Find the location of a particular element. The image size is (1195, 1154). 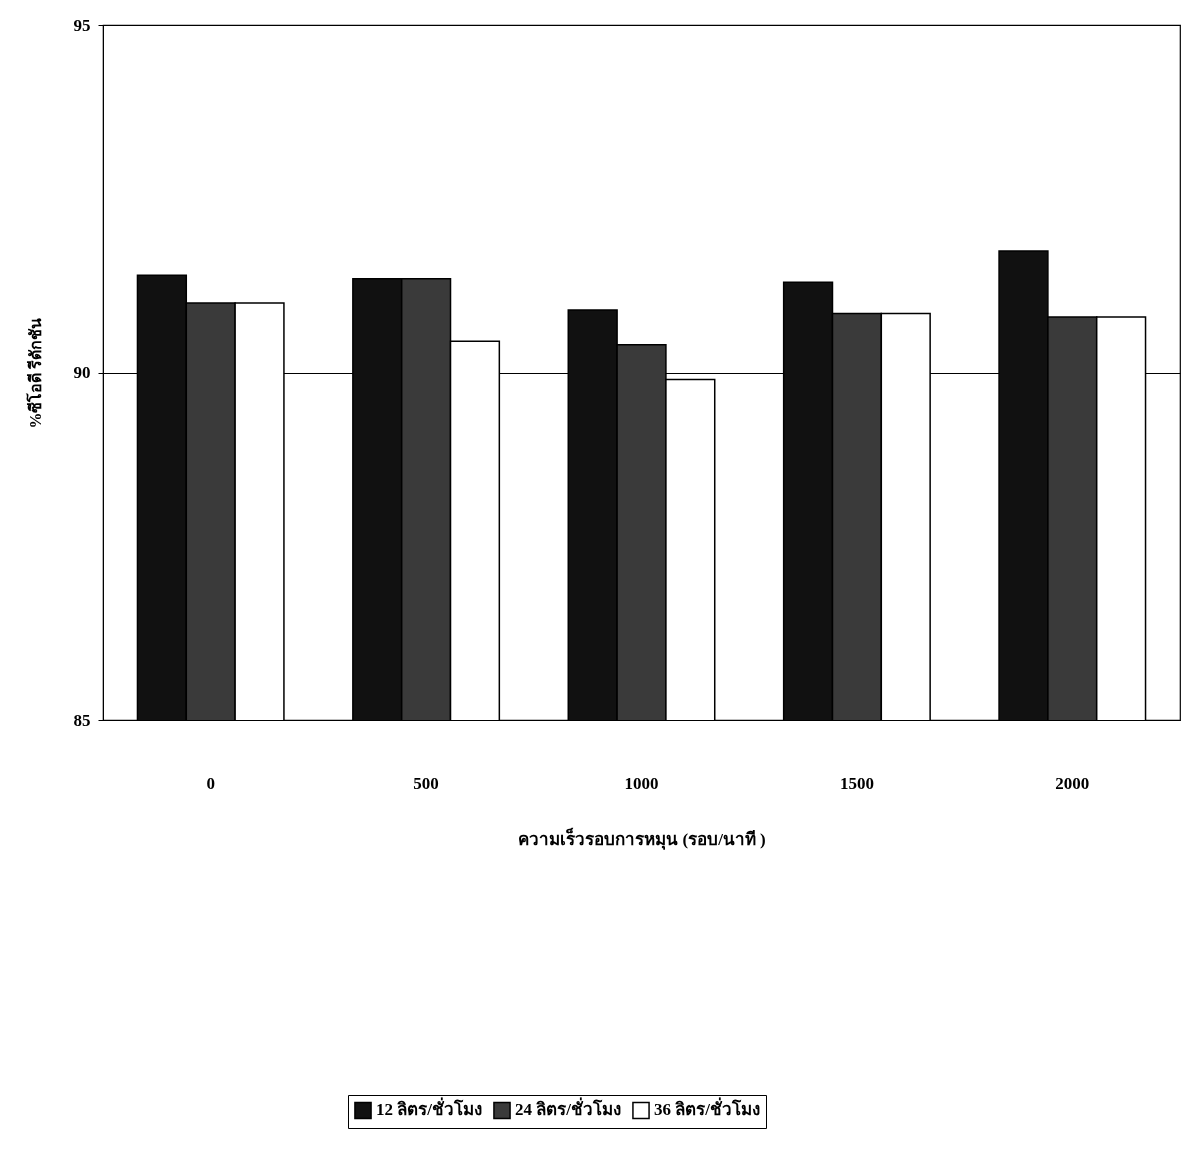

x-tick-label: 1000 is located at coordinates (641, 783).